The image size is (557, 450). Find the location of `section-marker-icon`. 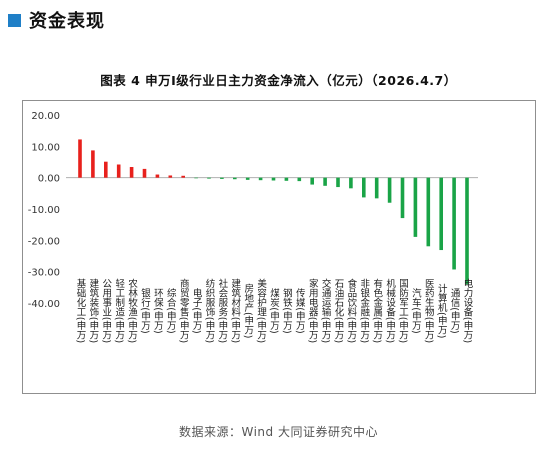

section-marker-icon is located at coordinates (14, 20).